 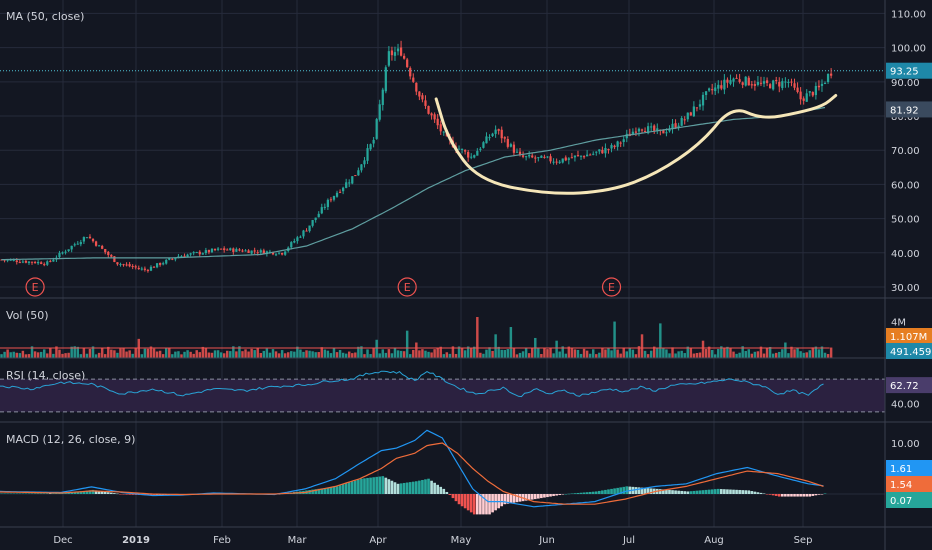 What do you see at coordinates (714, 540) in the screenshot?
I see `time-tick-label: Aug` at bounding box center [714, 540].